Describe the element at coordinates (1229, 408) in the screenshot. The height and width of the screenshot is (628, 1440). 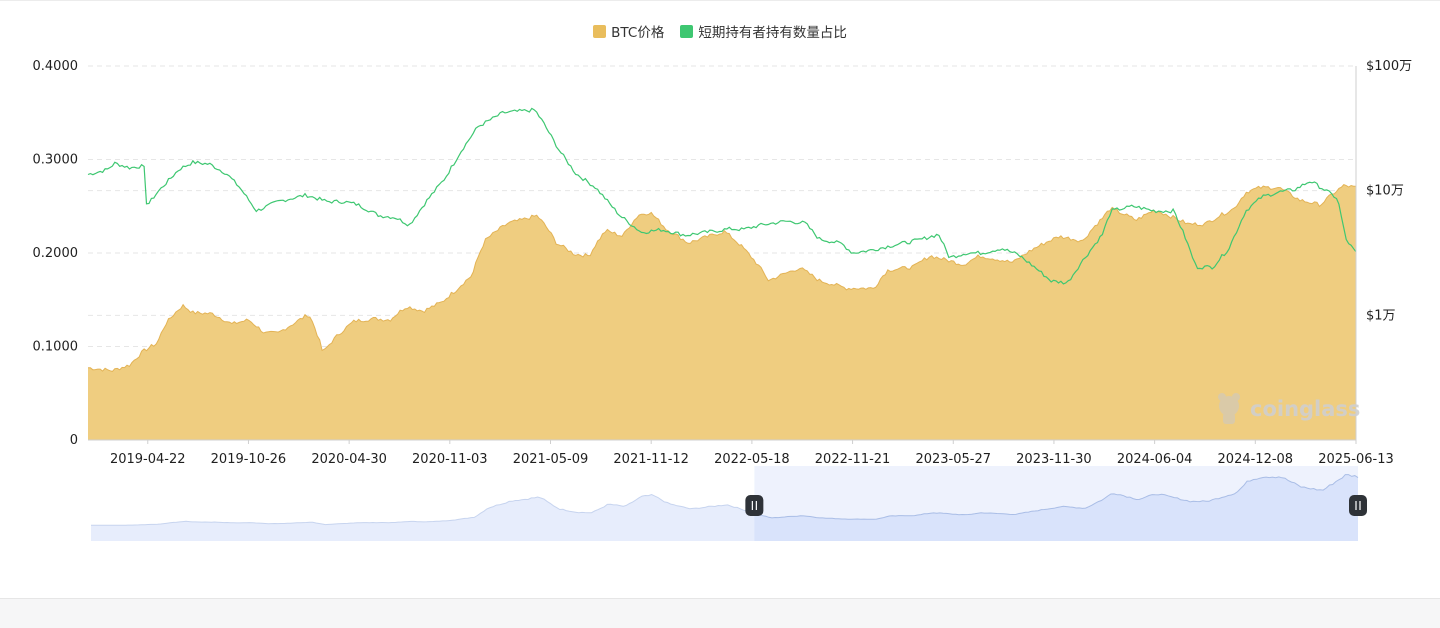
I see `coinglass-logo-icon` at that location.